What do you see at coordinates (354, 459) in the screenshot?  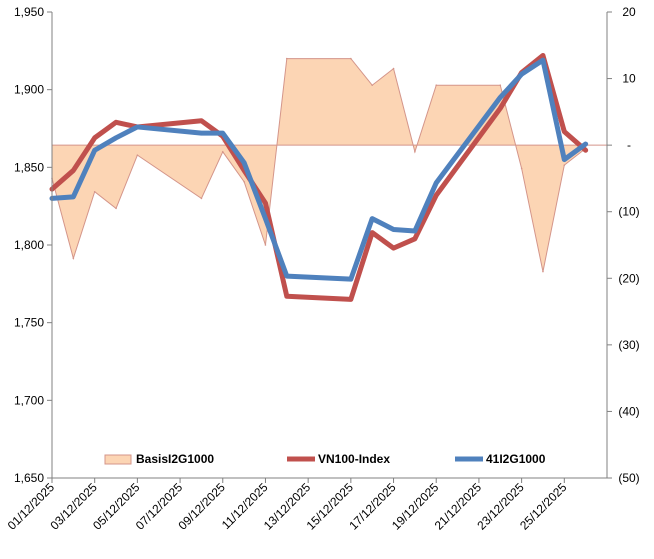 I see `legend-label-vn100-index: VN100-Index` at bounding box center [354, 459].